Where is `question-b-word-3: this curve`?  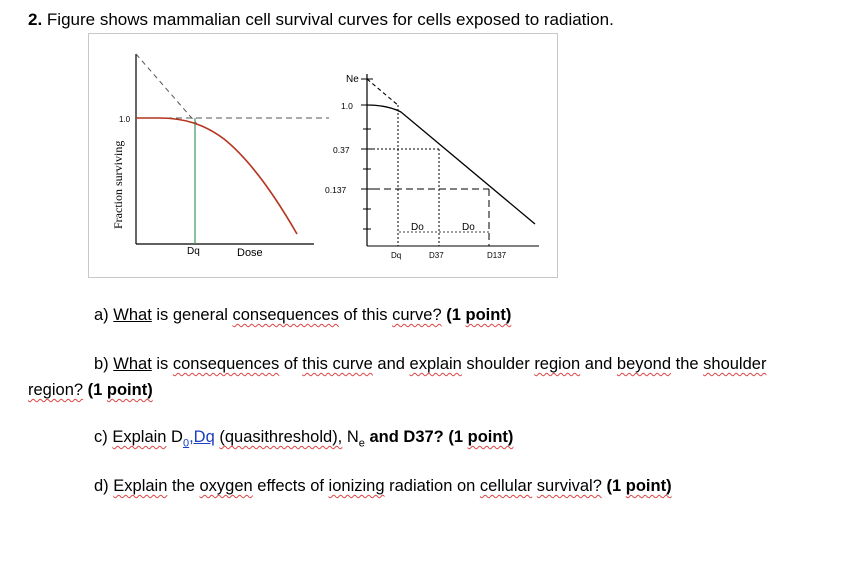 question-b-word-3: this curve is located at coordinates (337, 364).